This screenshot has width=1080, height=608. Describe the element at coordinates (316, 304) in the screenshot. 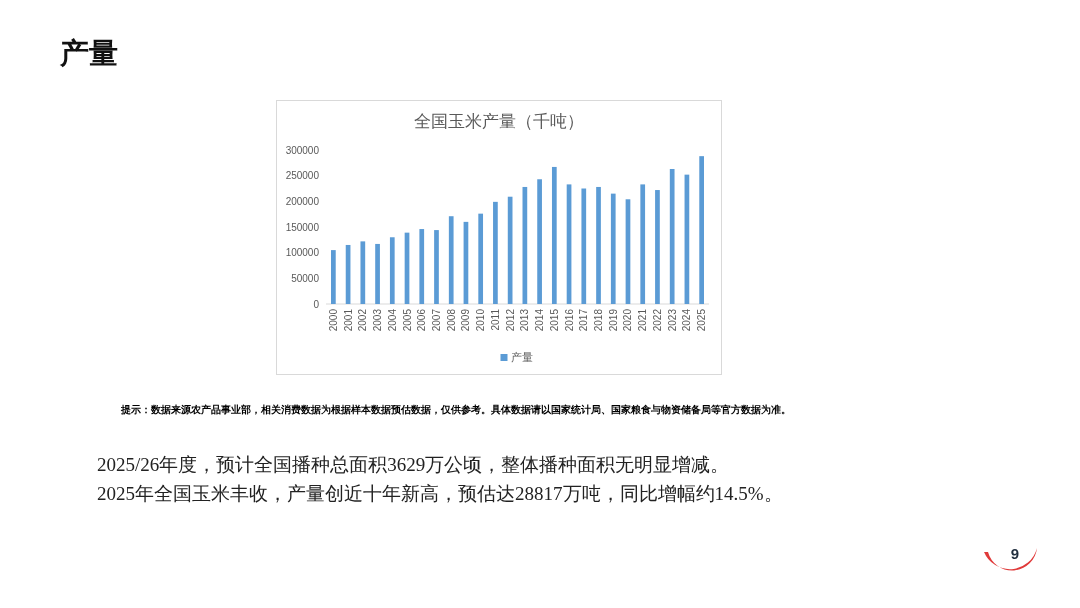

I see `y-tick-label: 0` at that location.